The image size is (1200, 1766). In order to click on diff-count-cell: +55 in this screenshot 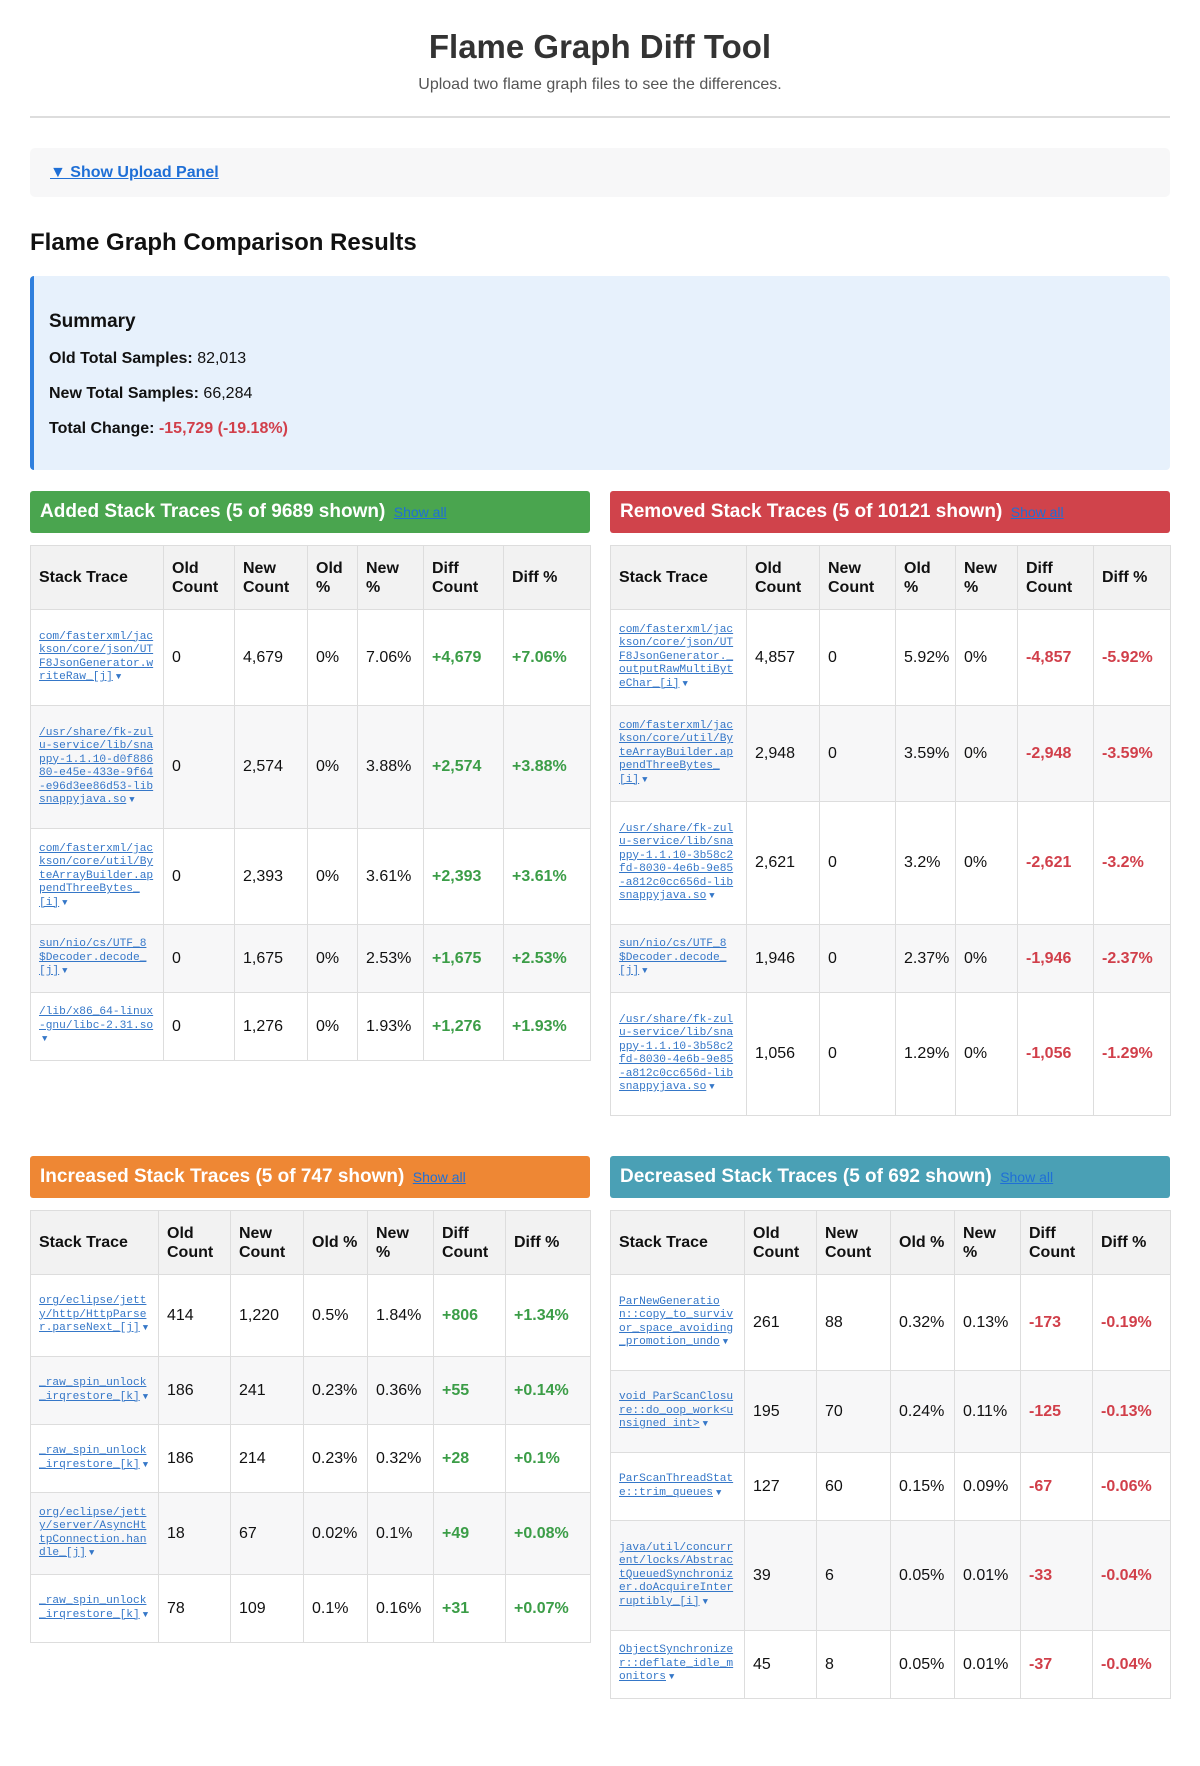, I will do `click(469, 1390)`.